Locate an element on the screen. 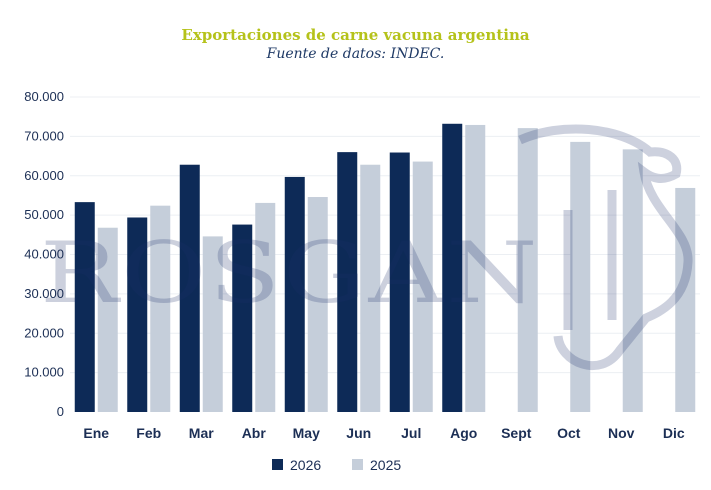 Image resolution: width=711 pixels, height=490 pixels. x-axis-ticks: Ene Feb Mar Abr May Jun Jul Ago Sept Oct Nov Dic is located at coordinates (383, 433).